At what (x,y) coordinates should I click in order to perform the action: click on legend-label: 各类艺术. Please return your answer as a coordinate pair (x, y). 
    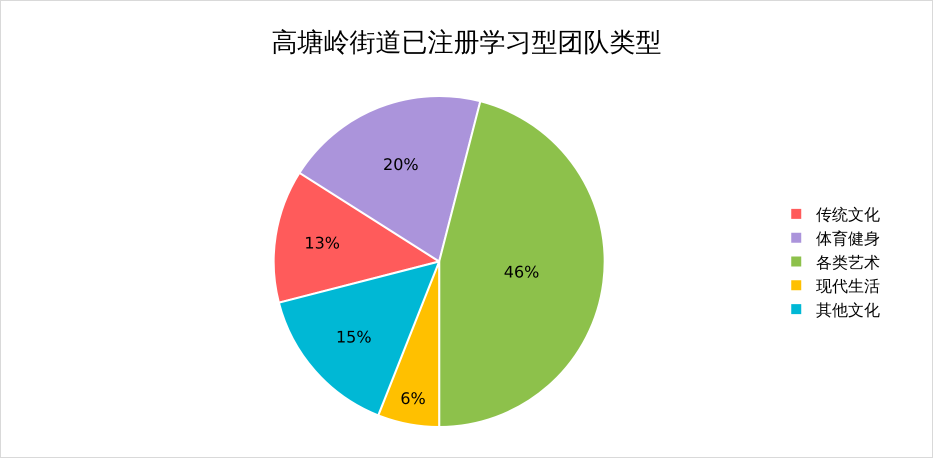
    Looking at the image, I should click on (848, 262).